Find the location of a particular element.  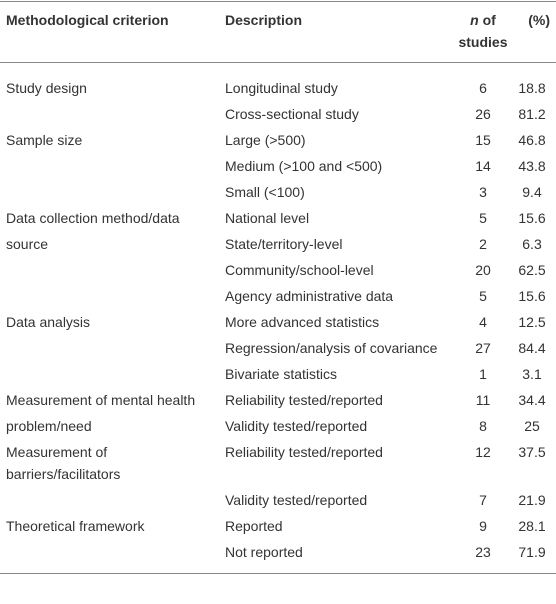

table-cell: 6.3 is located at coordinates (532, 244).